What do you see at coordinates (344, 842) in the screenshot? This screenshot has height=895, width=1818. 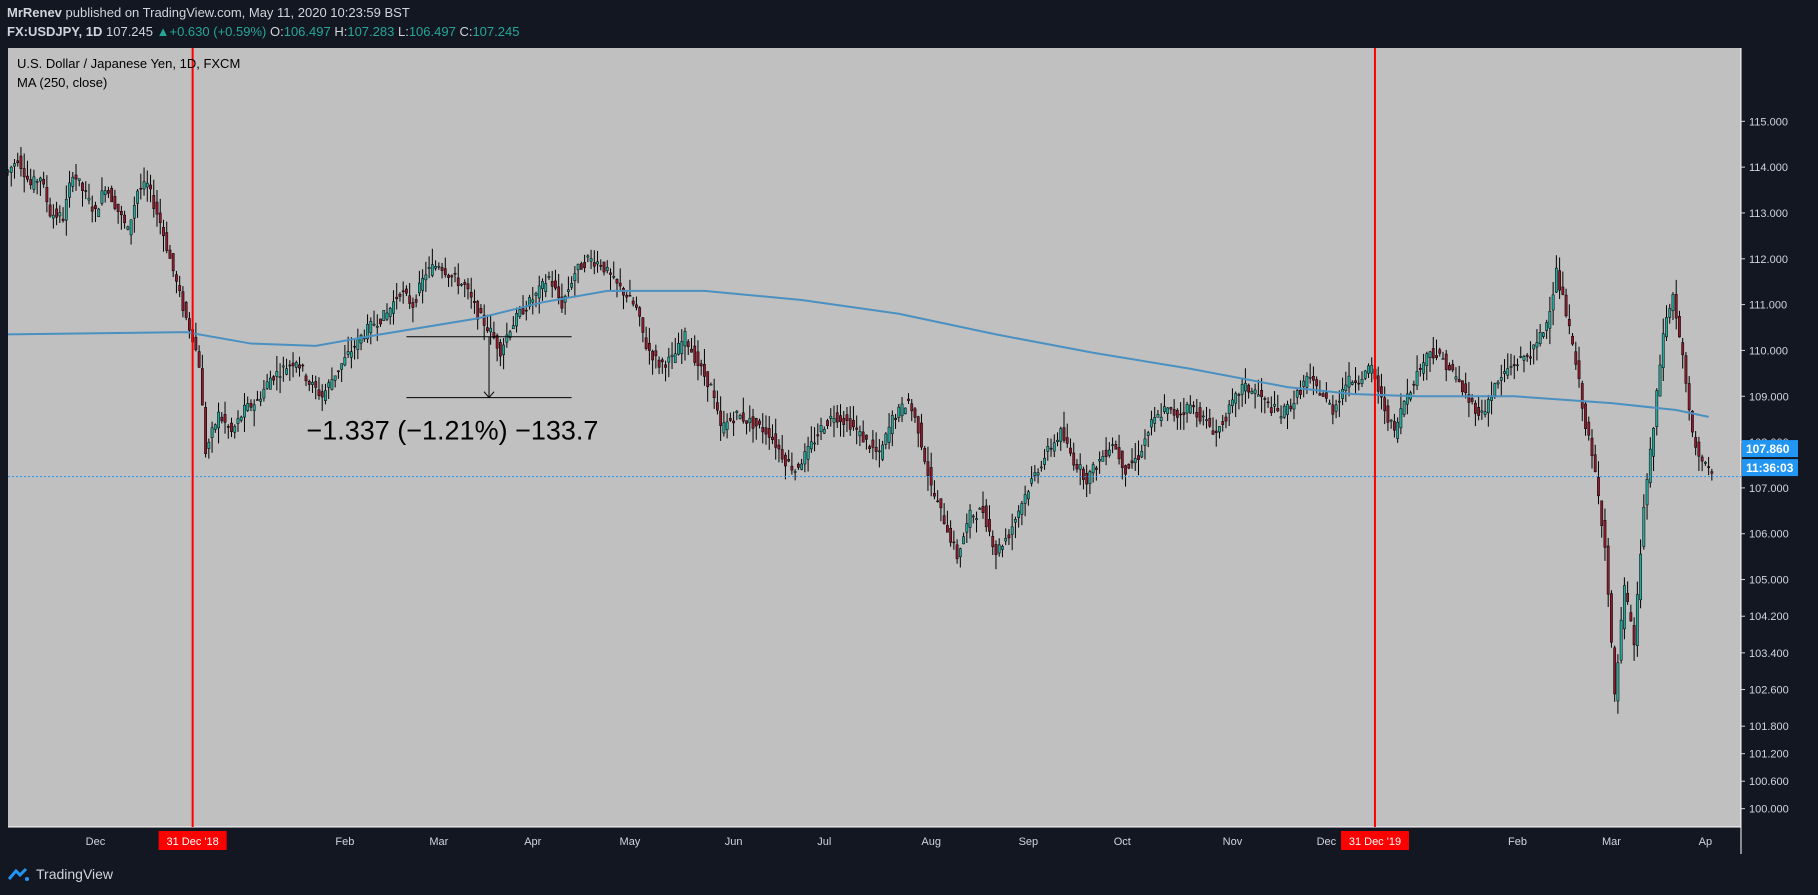 I see `x-tick-label: Feb` at bounding box center [344, 842].